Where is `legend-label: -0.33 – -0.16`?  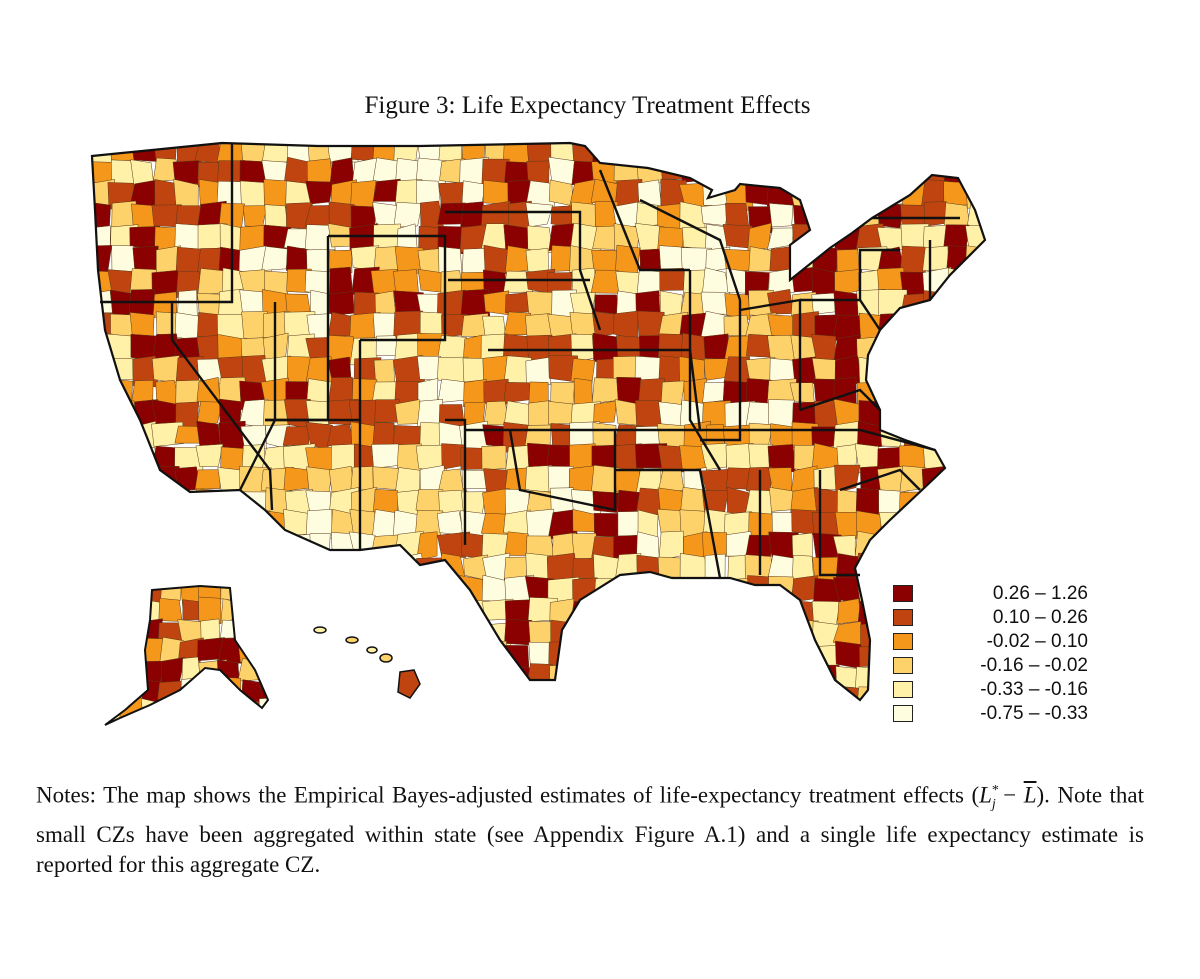
legend-label: -0.33 – -0.16 is located at coordinates (1034, 689).